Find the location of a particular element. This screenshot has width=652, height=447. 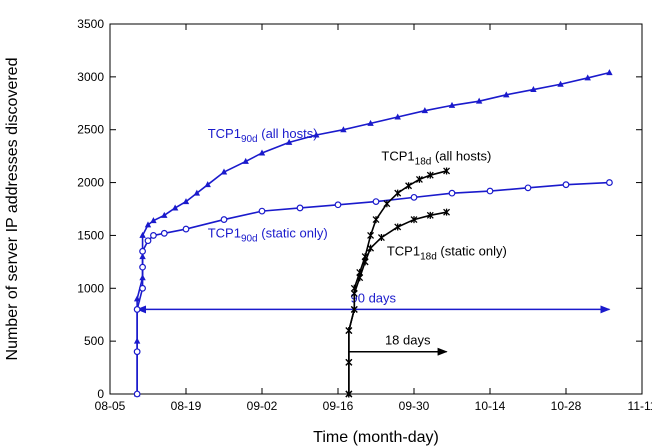

series-label: TCP118d (all hosts) is located at coordinates (436, 157).